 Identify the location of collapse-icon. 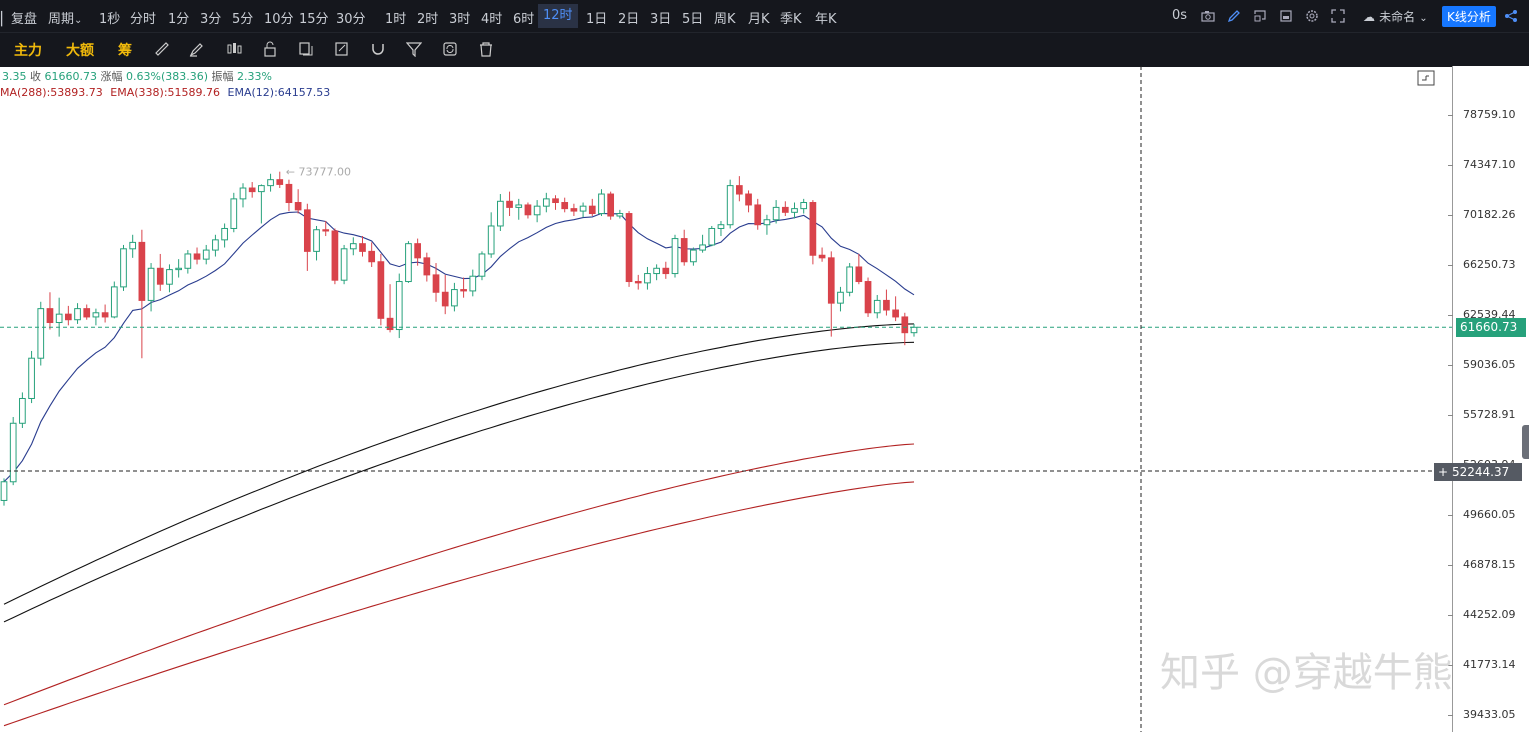
(1426, 78).